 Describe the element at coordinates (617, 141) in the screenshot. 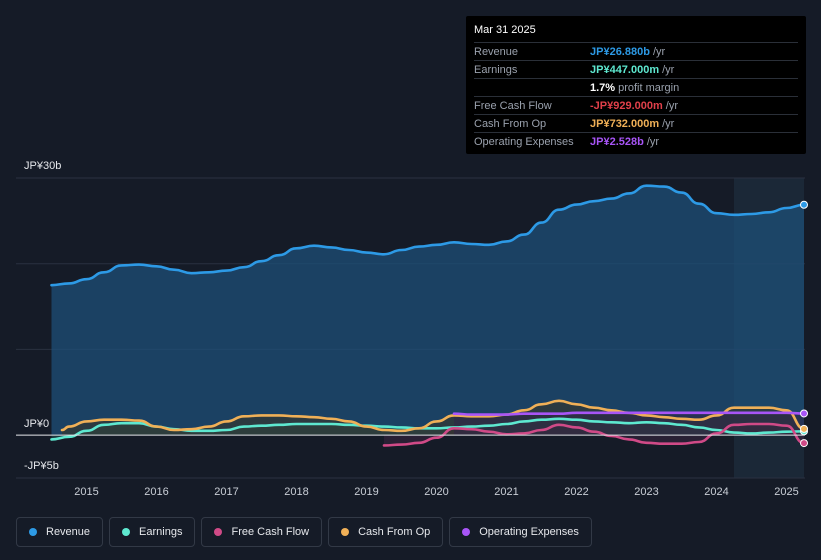

I see `tooltip-value: JP¥2.528b` at that location.